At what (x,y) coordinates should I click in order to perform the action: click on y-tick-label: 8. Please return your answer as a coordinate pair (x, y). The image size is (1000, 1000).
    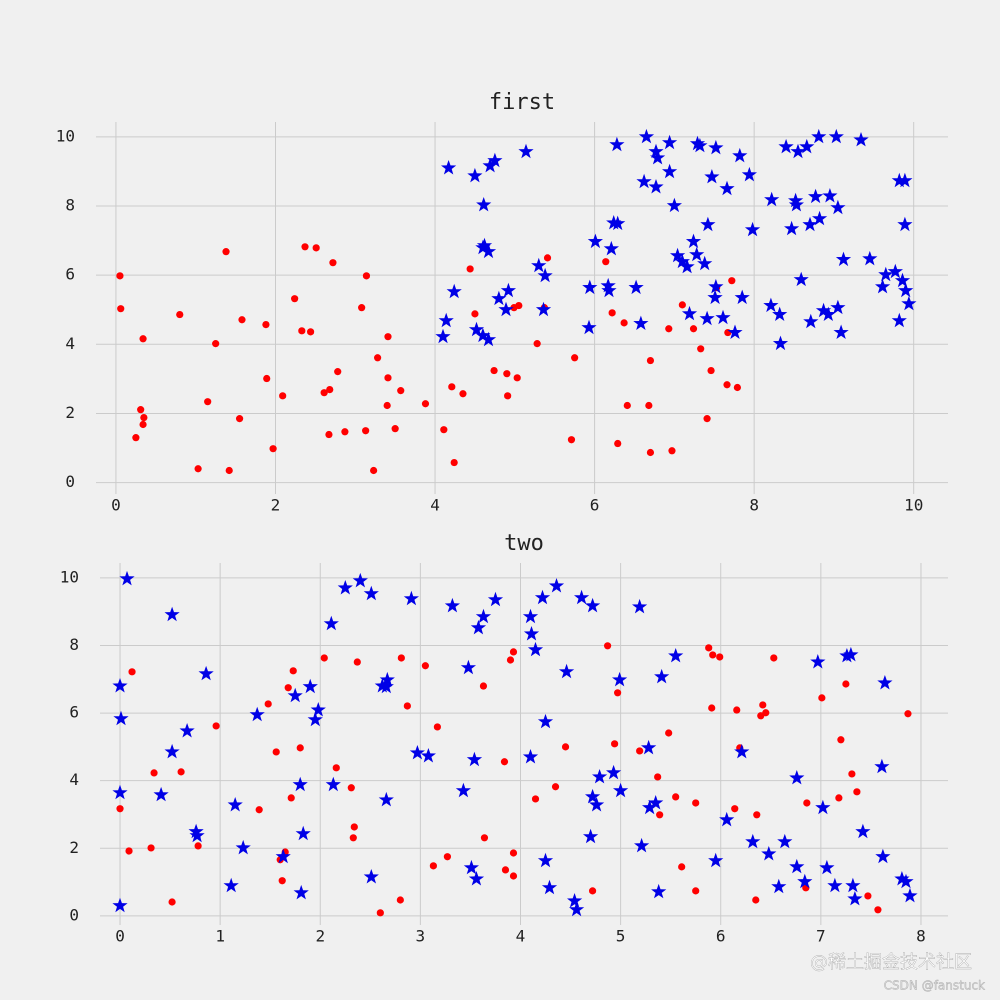
    Looking at the image, I should click on (74, 644).